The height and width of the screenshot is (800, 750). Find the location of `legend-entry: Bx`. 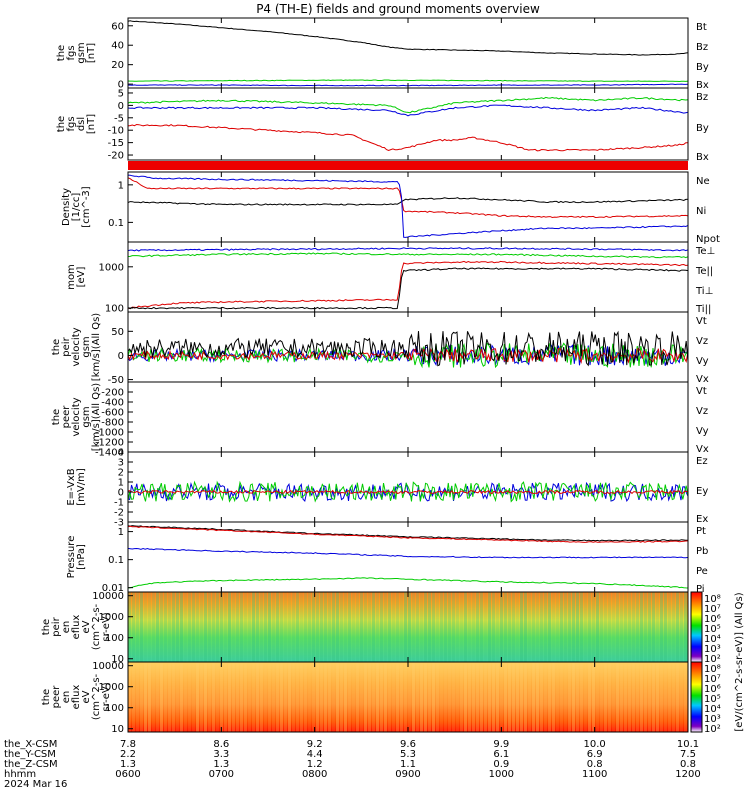

legend-entry: Bx is located at coordinates (702, 85).